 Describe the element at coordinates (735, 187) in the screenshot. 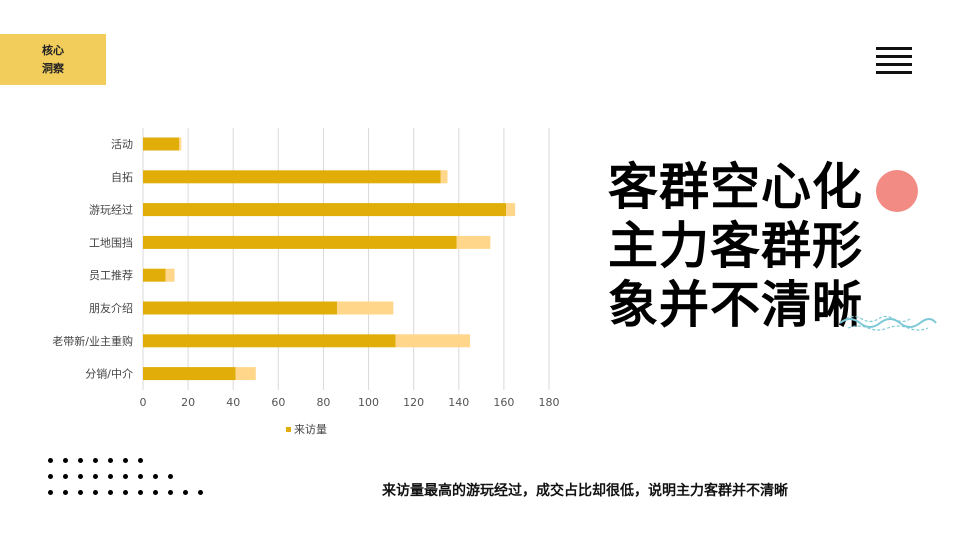

I see `headline-line-1: 客群空心化` at that location.